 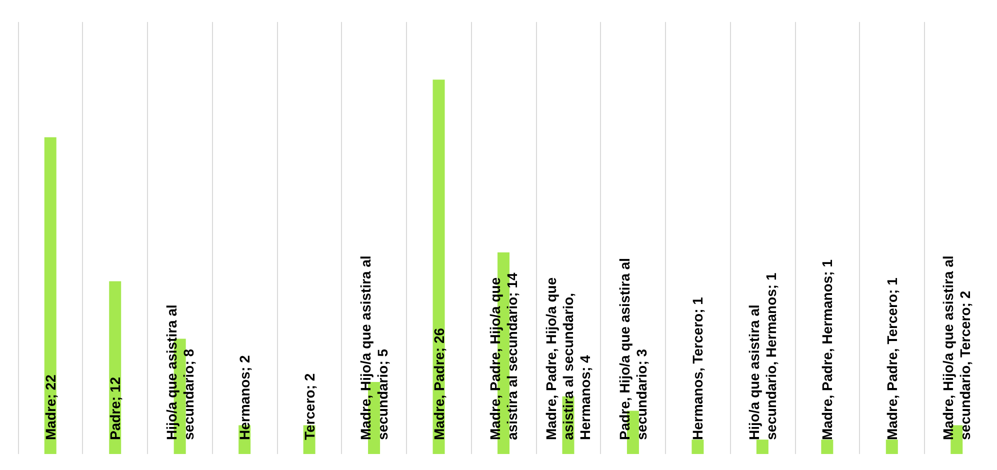 What do you see at coordinates (50, 407) in the screenshot?
I see `data-label: Madre; 22` at bounding box center [50, 407].